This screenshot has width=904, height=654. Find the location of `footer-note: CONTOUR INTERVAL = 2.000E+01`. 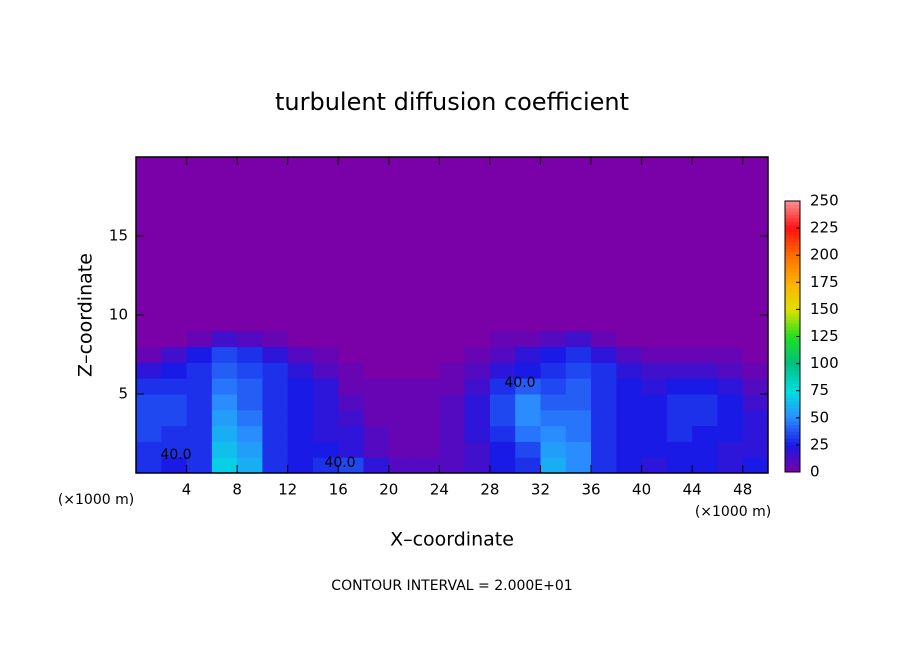

footer-note: CONTOUR INTERVAL = 2.000E+01 is located at coordinates (451, 586).